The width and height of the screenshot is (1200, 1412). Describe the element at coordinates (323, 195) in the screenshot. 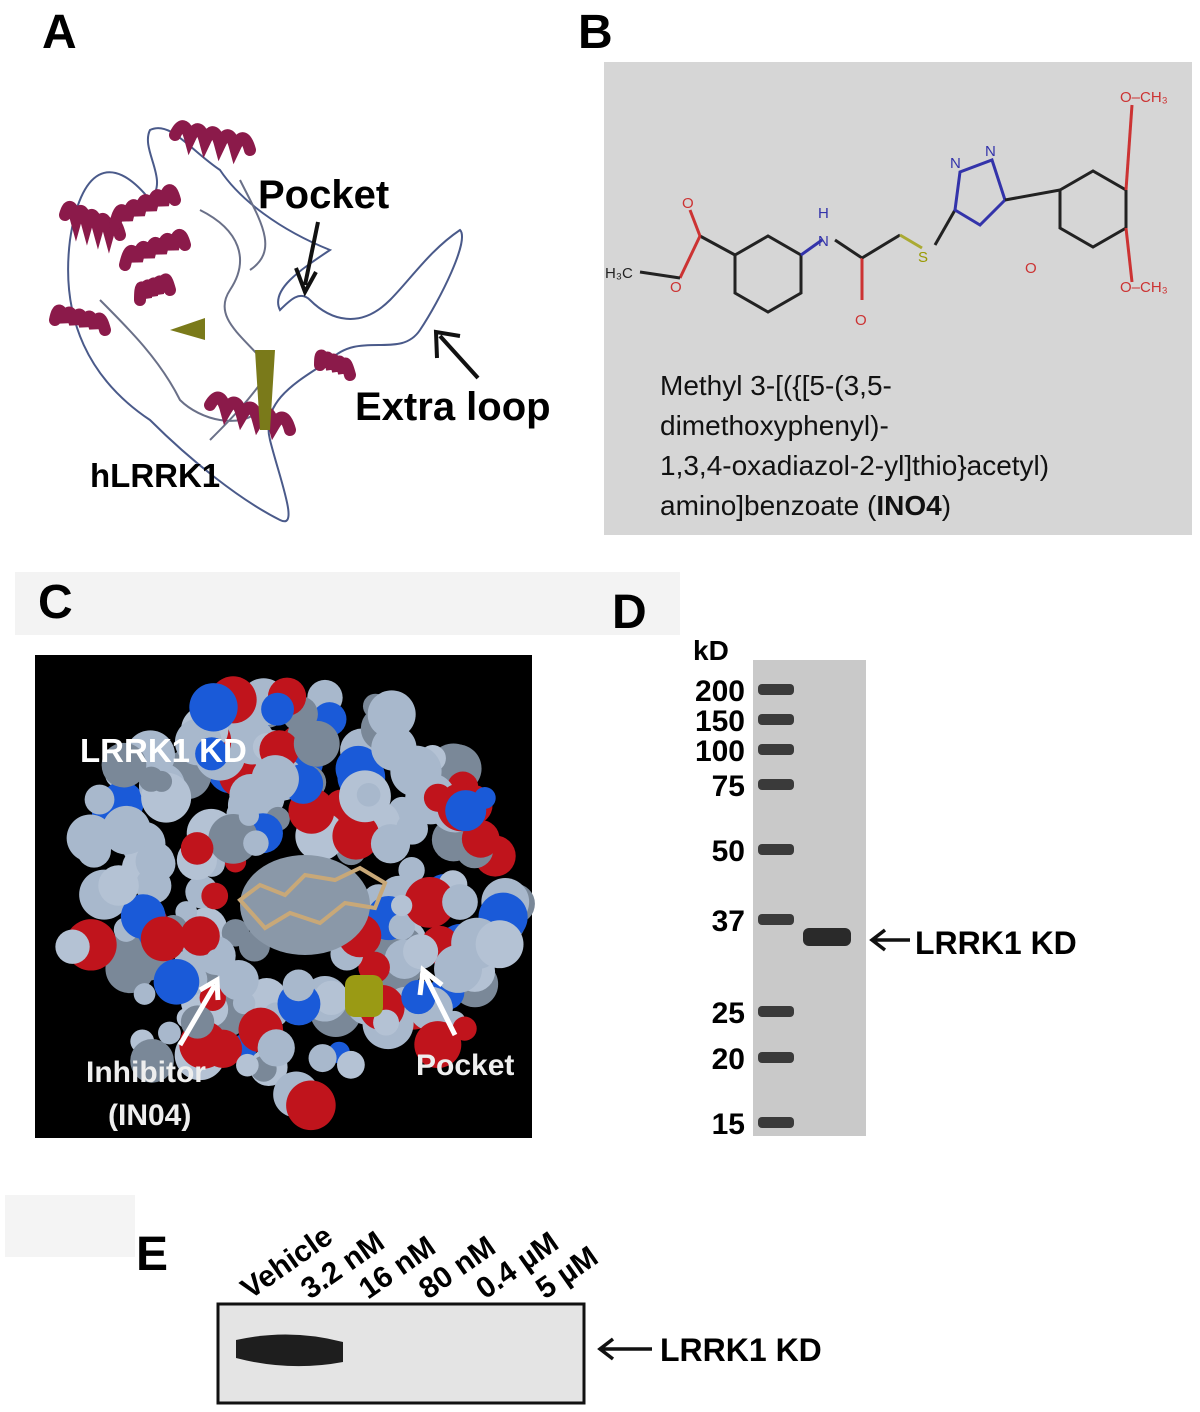

I see `pocket-label: Pocket` at that location.